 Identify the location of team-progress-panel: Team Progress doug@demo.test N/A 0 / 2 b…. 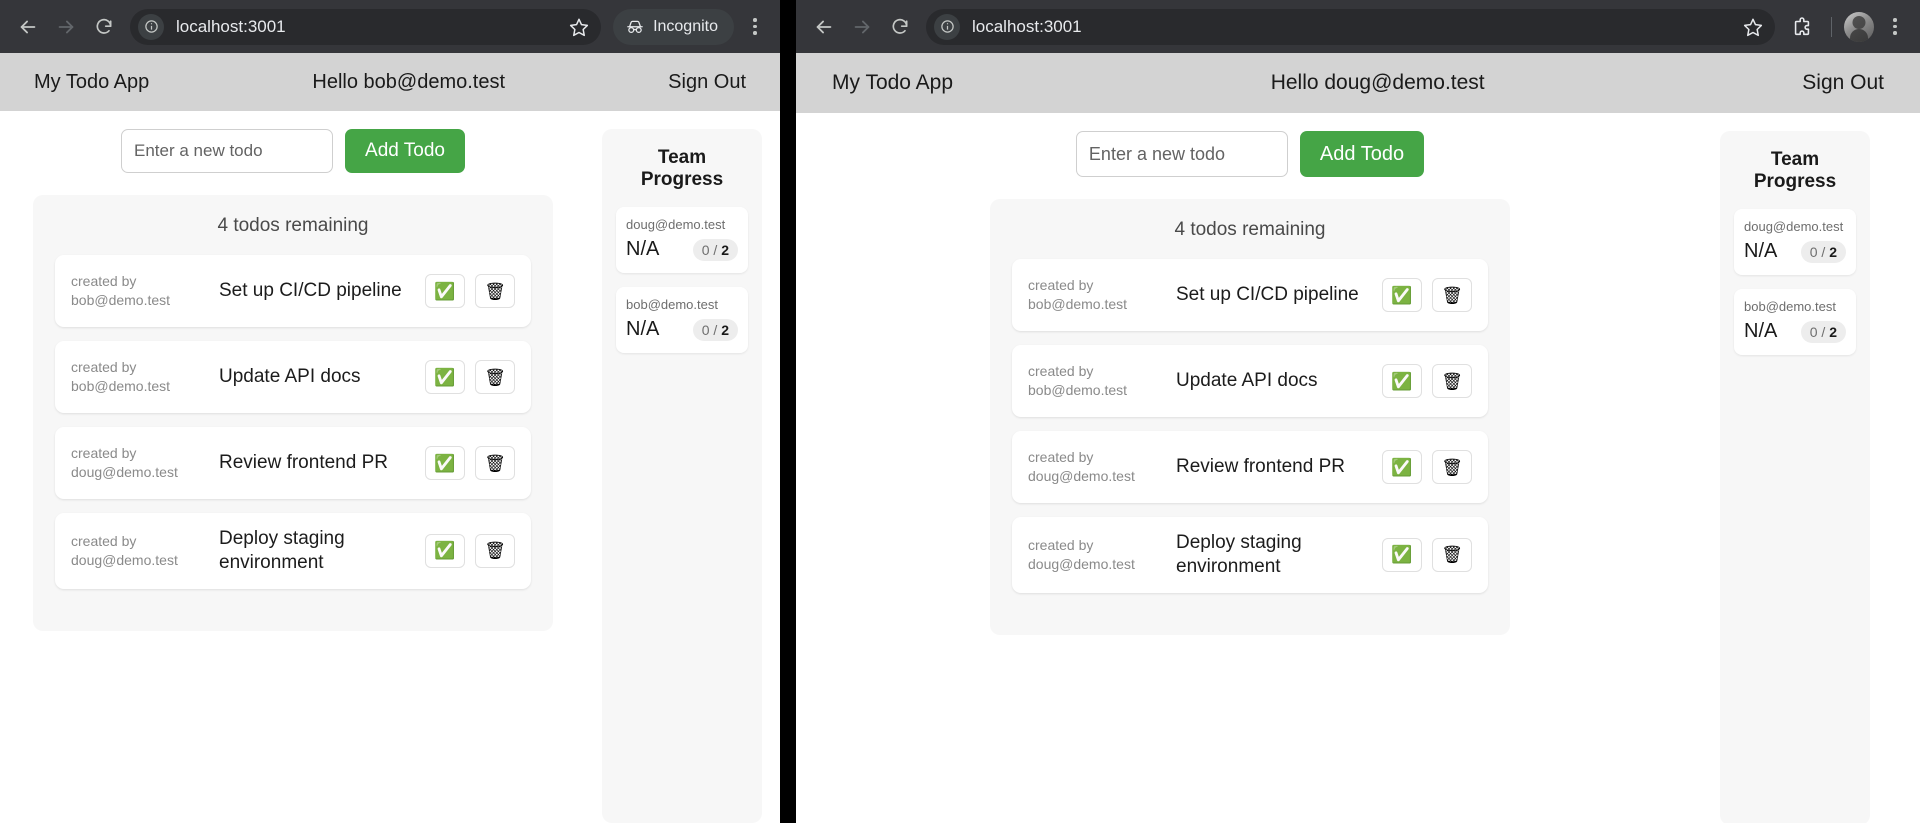
(1795, 477).